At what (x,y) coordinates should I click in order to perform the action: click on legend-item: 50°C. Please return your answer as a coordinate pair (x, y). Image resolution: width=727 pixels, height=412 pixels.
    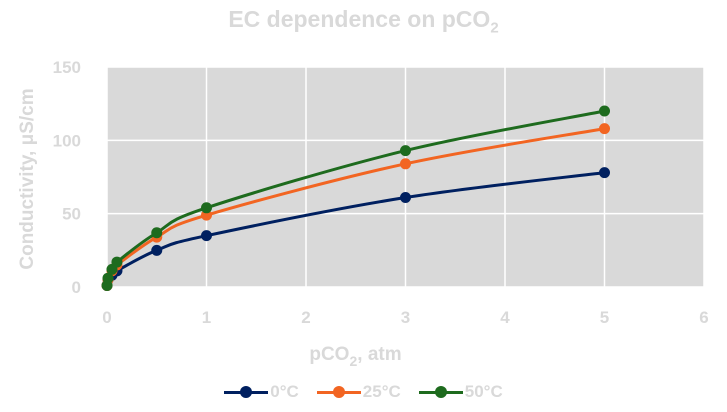
    Looking at the image, I should click on (460, 392).